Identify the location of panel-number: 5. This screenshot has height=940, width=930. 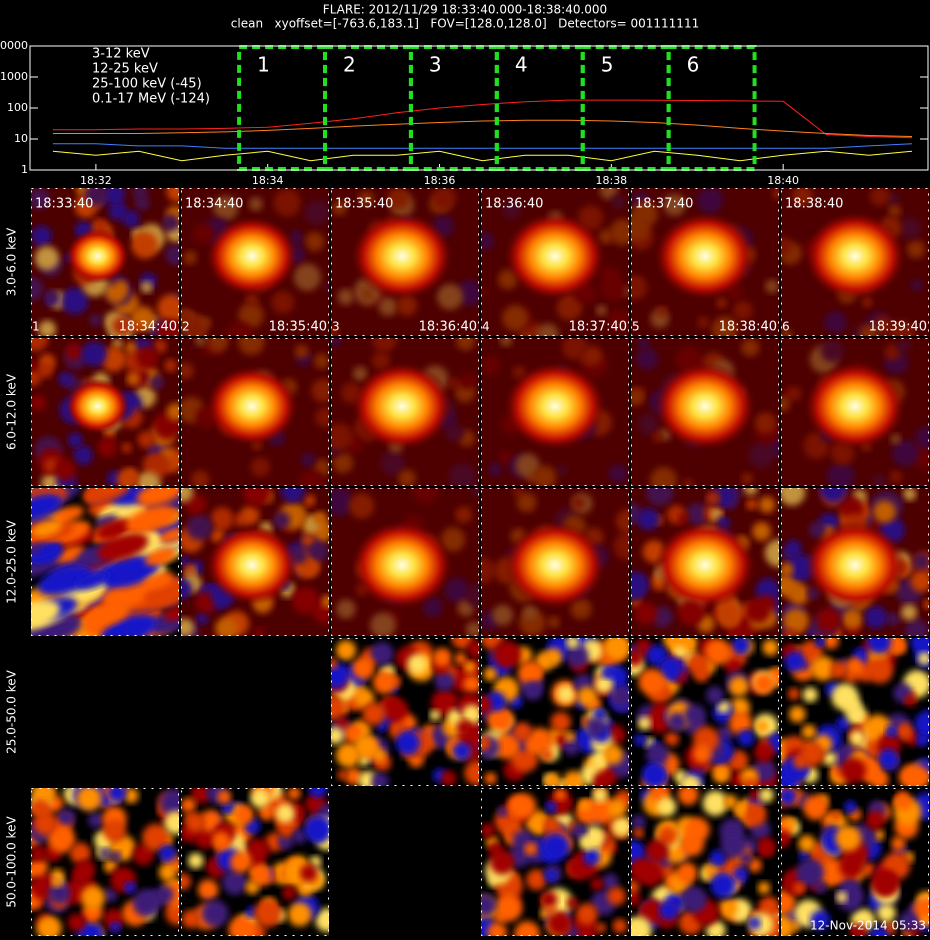
(636, 327).